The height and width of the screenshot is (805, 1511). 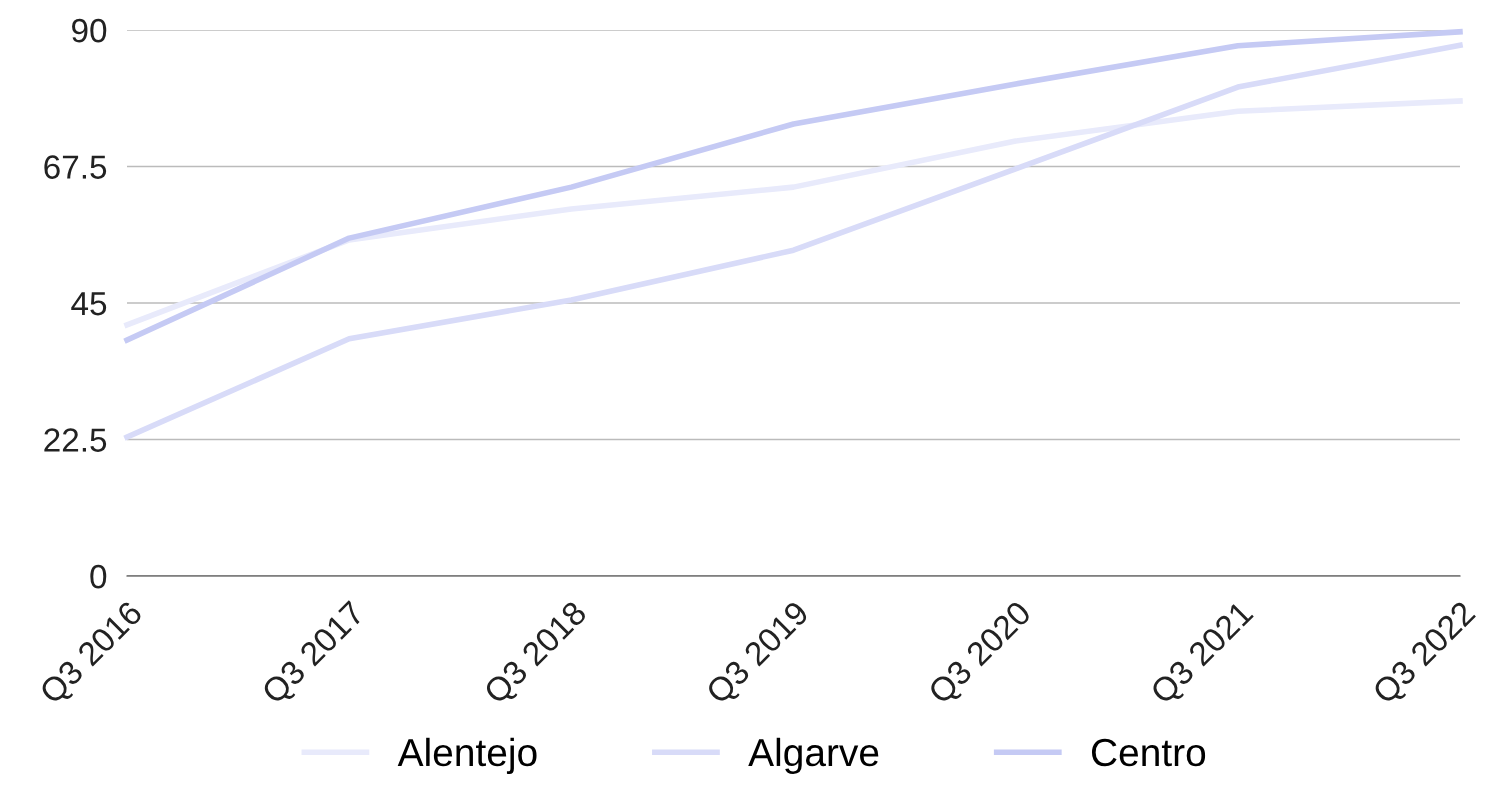 I want to click on y-tick-label: 67.5, so click(x=75, y=167).